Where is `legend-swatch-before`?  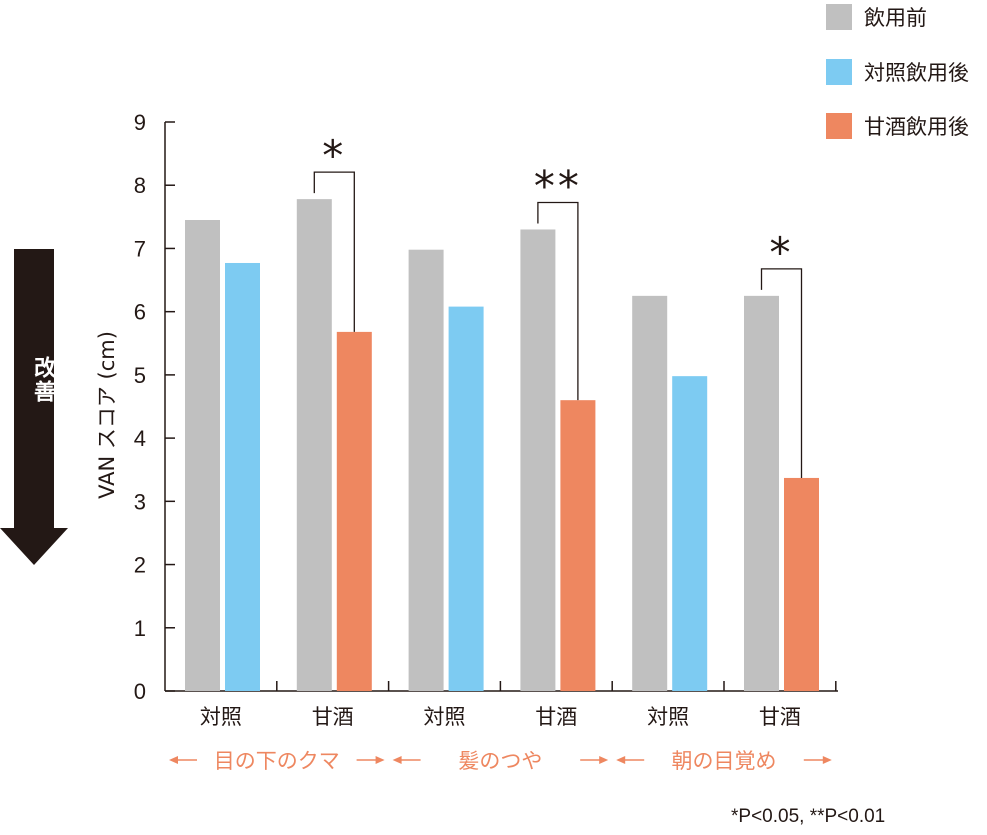
legend-swatch-before is located at coordinates (839, 17).